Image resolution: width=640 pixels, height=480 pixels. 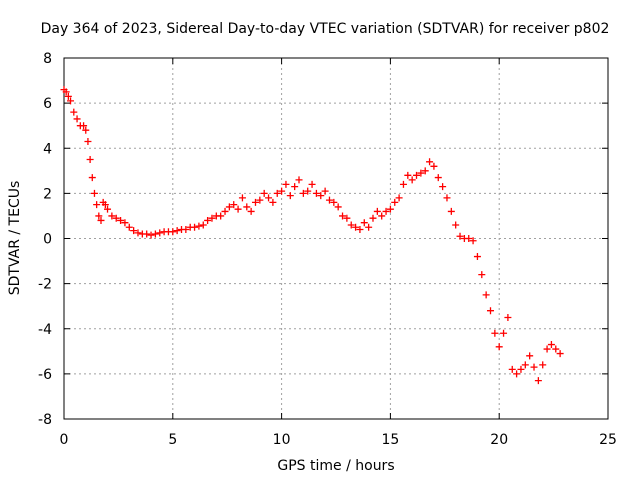 What do you see at coordinates (45, 375) in the screenshot?
I see `y-tick-label: -6` at bounding box center [45, 375].